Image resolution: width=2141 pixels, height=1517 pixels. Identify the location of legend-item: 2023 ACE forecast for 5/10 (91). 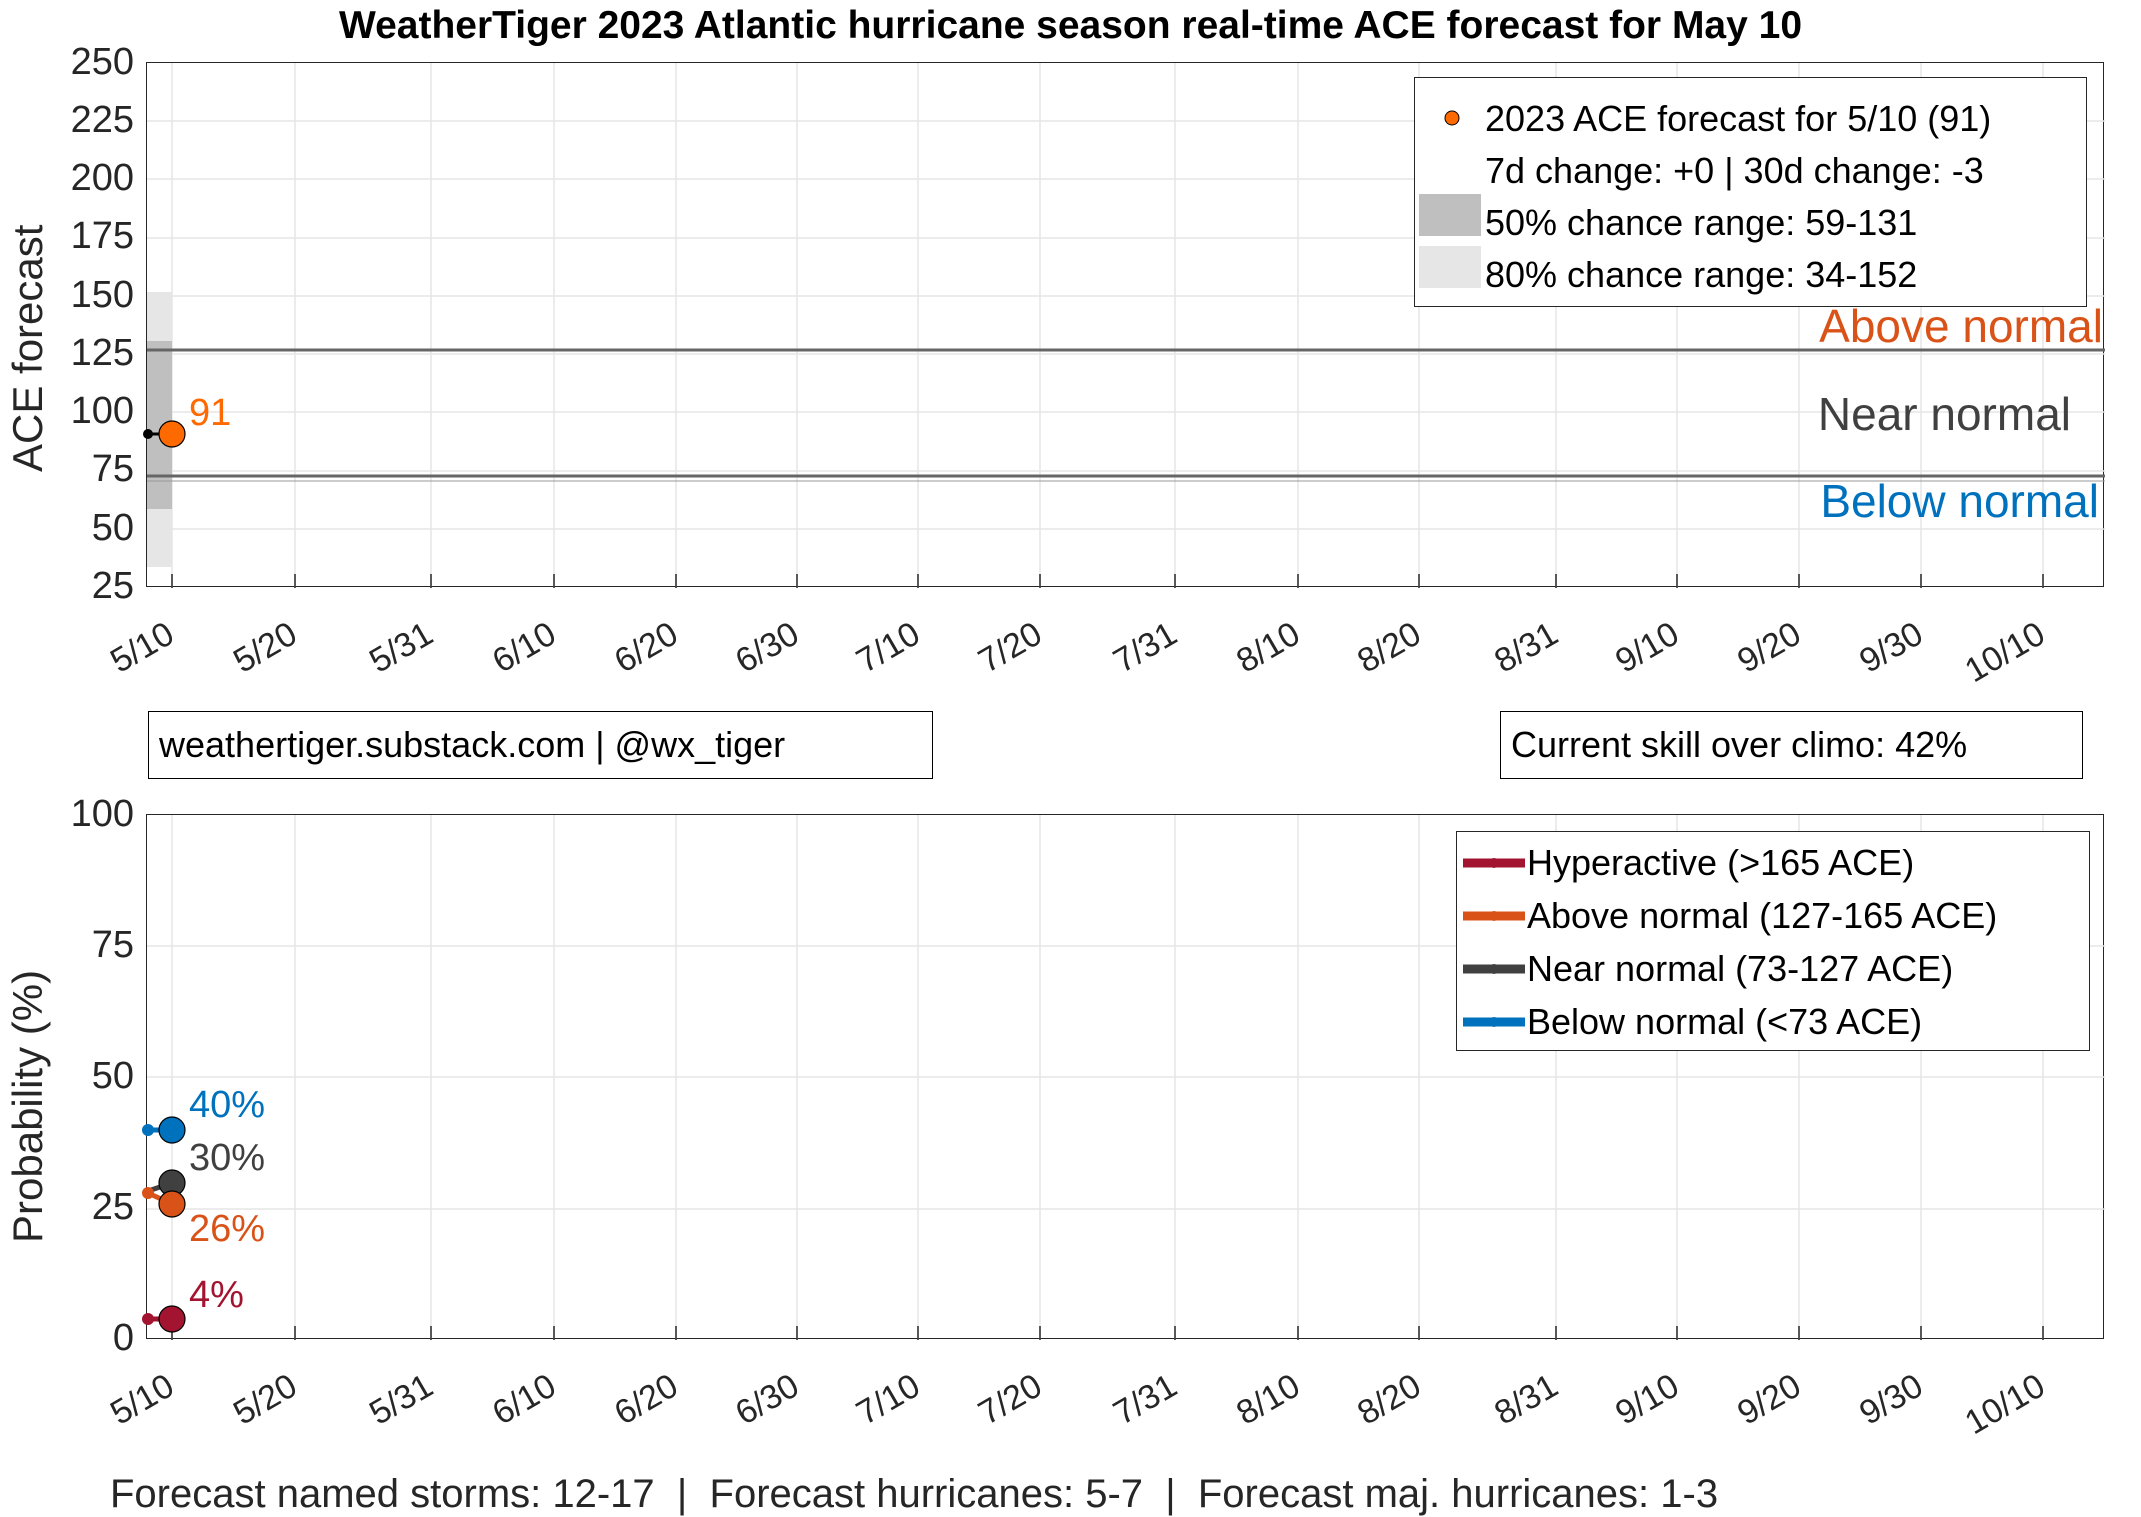
(1738, 118).